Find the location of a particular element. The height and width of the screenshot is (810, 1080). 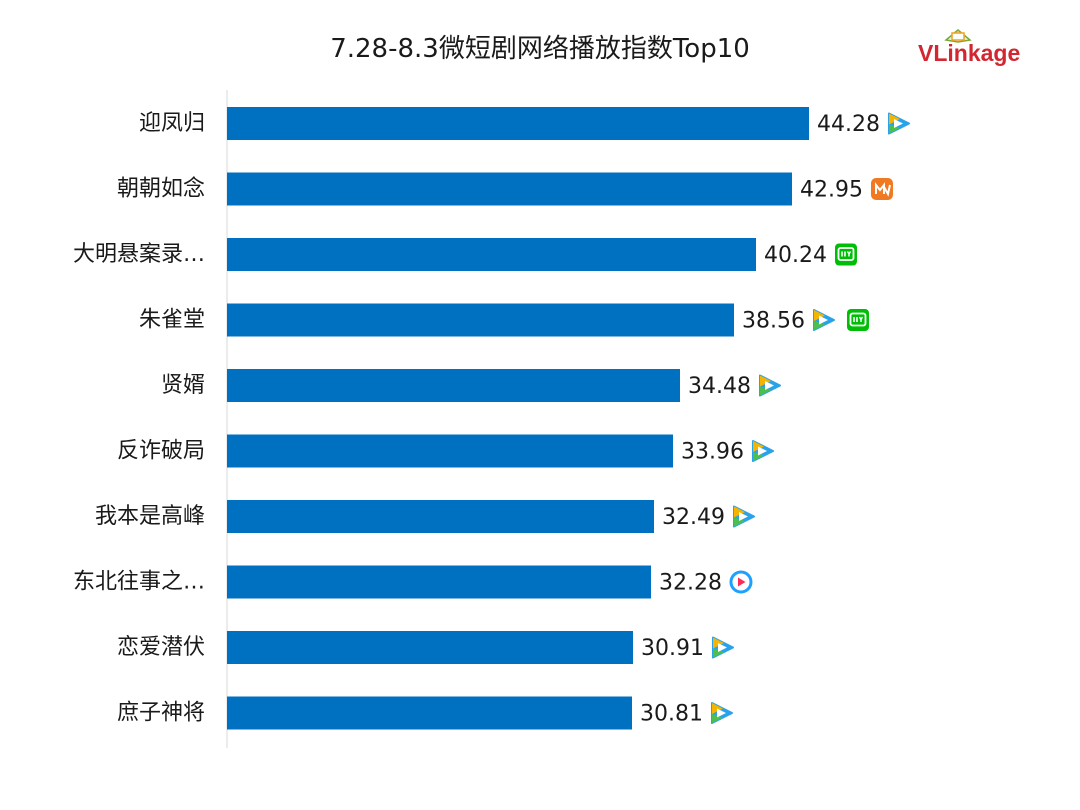

category-label: 朱雀堂 is located at coordinates (172, 320).